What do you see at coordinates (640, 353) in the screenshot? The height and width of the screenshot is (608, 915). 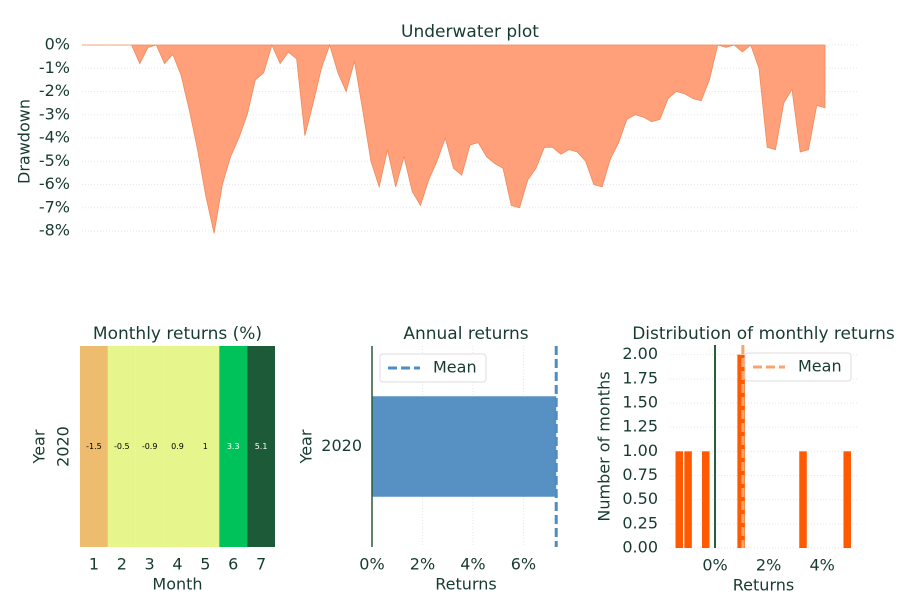 I see `y-tick-label: 2.00` at bounding box center [640, 353].